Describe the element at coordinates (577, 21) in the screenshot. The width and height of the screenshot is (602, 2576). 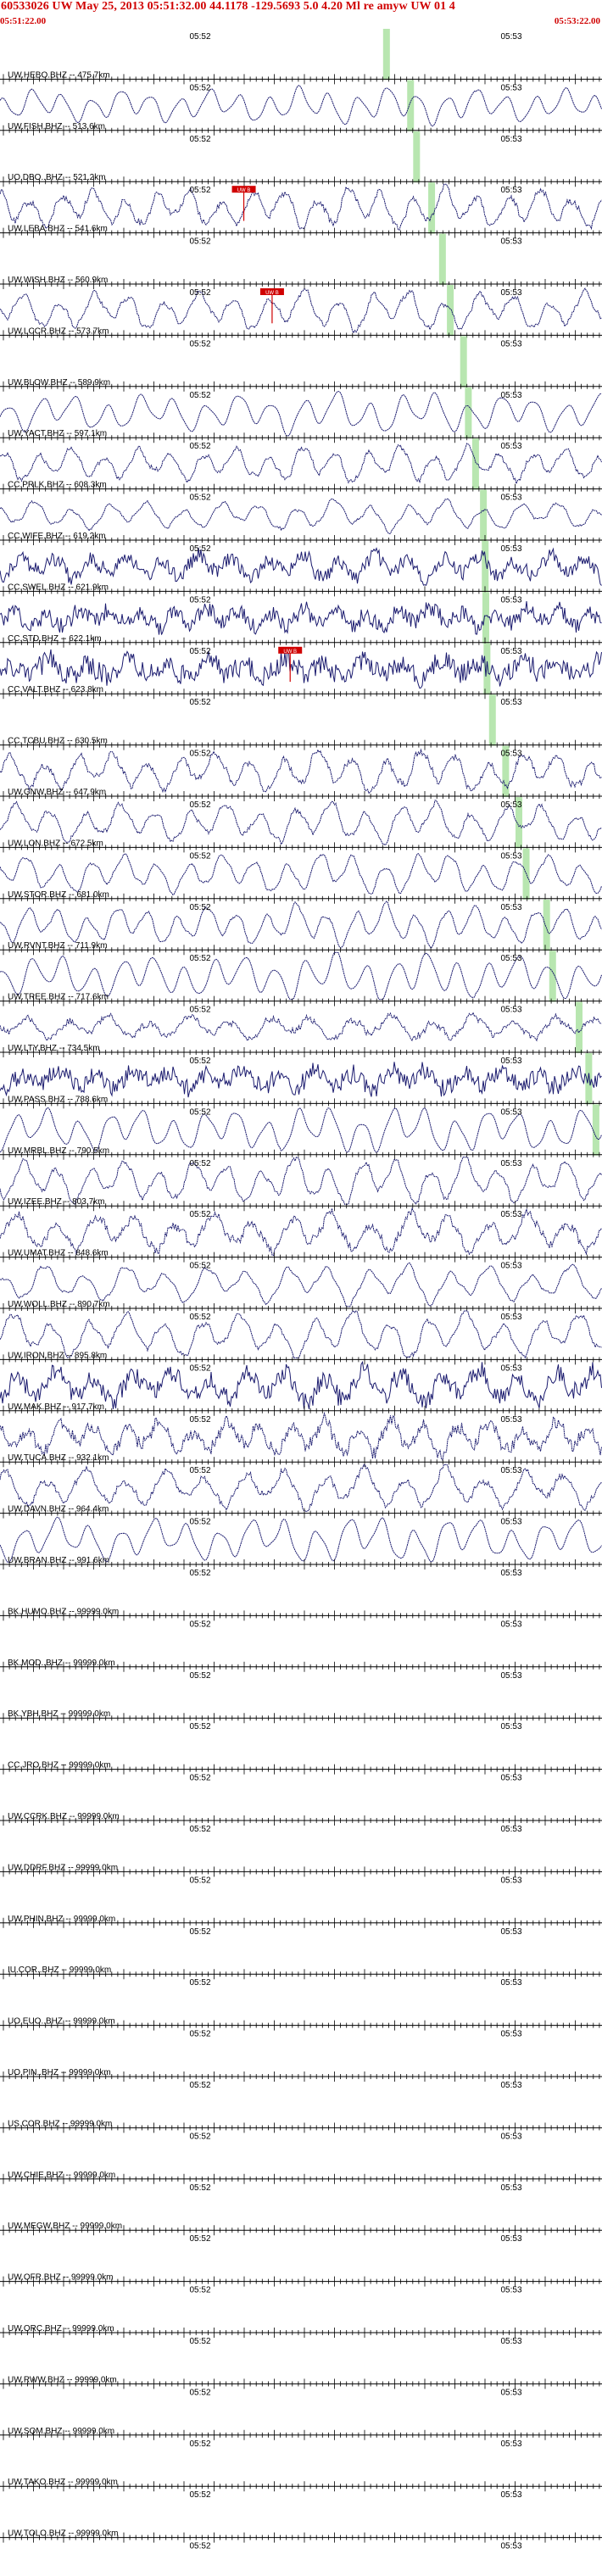
I see `end-time-label: 05:53:22.00` at that location.